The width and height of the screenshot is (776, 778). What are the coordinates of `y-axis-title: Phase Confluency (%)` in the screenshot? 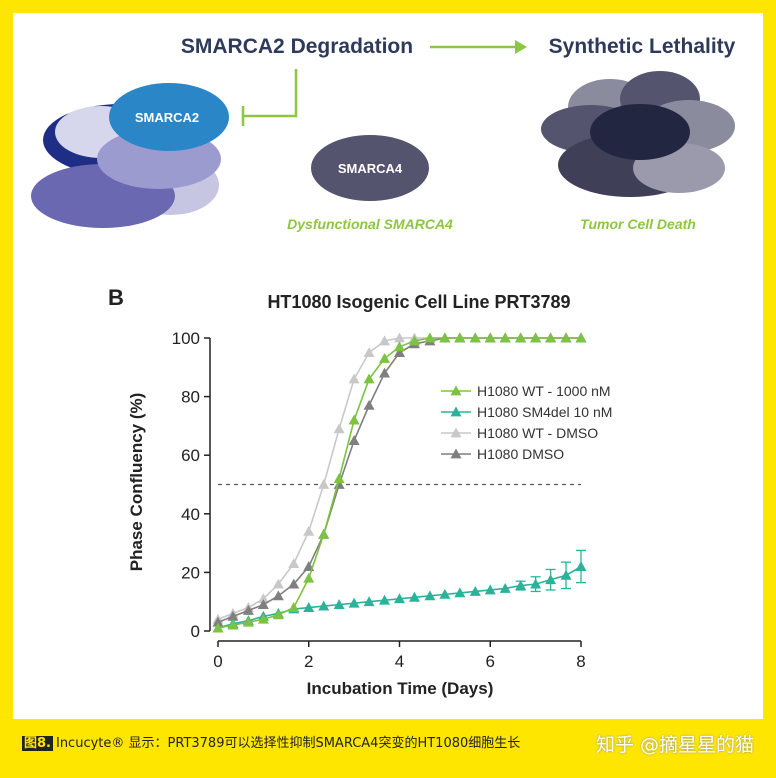 It's located at (136, 482).